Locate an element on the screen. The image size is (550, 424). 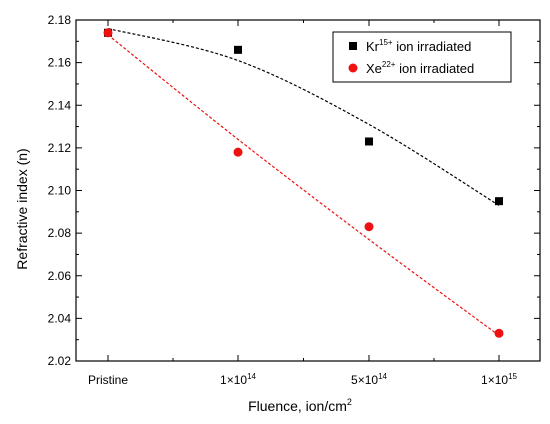
x-axis-title-base: Fluence, ion/cm is located at coordinates (297, 406).